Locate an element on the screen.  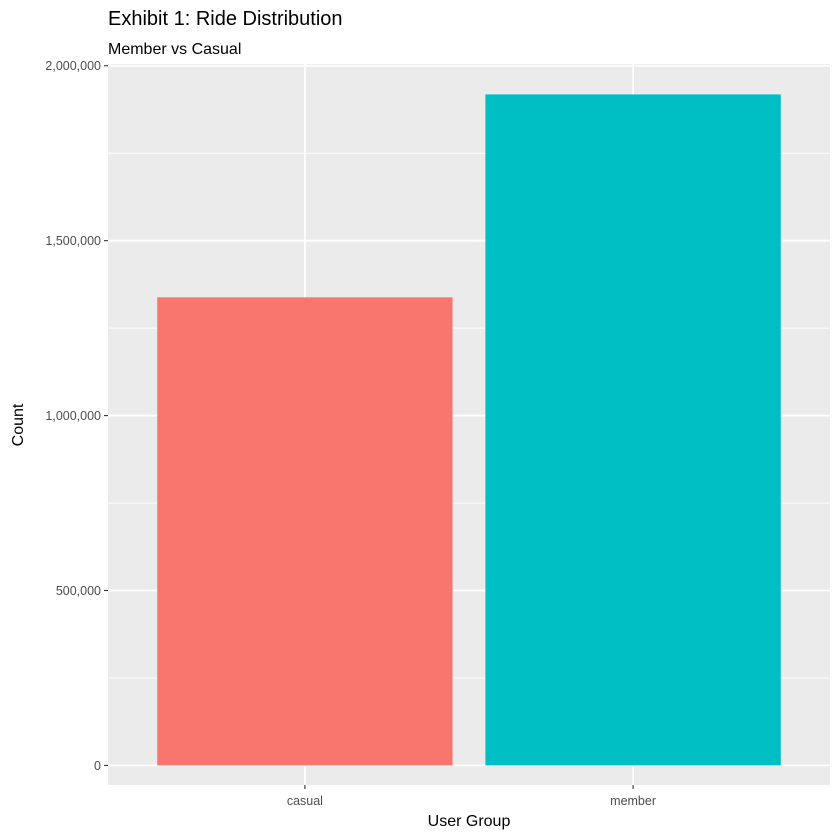
y-tick-label: 1,500,000 is located at coordinates (73, 241).